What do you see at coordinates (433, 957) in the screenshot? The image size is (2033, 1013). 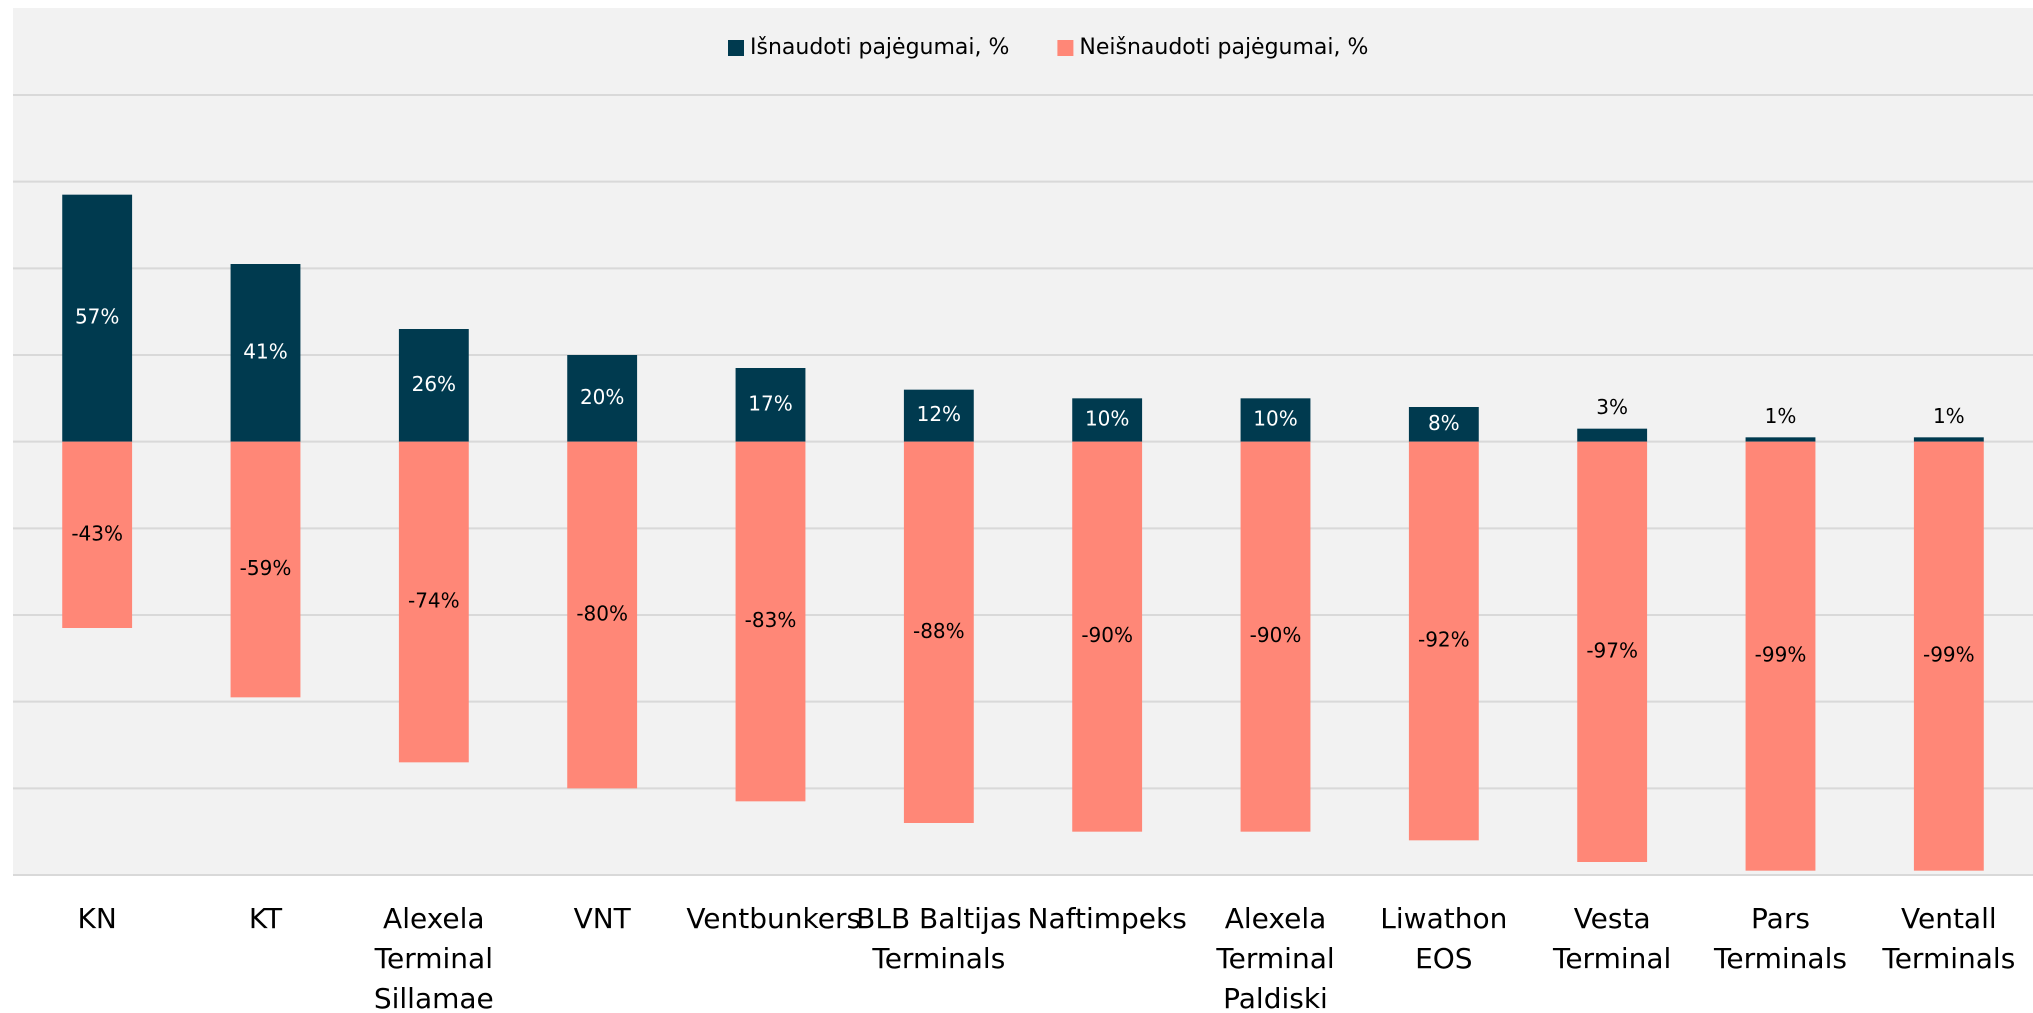 I see `x-tick-label: Alexela Terminal Sillamae` at bounding box center [433, 957].